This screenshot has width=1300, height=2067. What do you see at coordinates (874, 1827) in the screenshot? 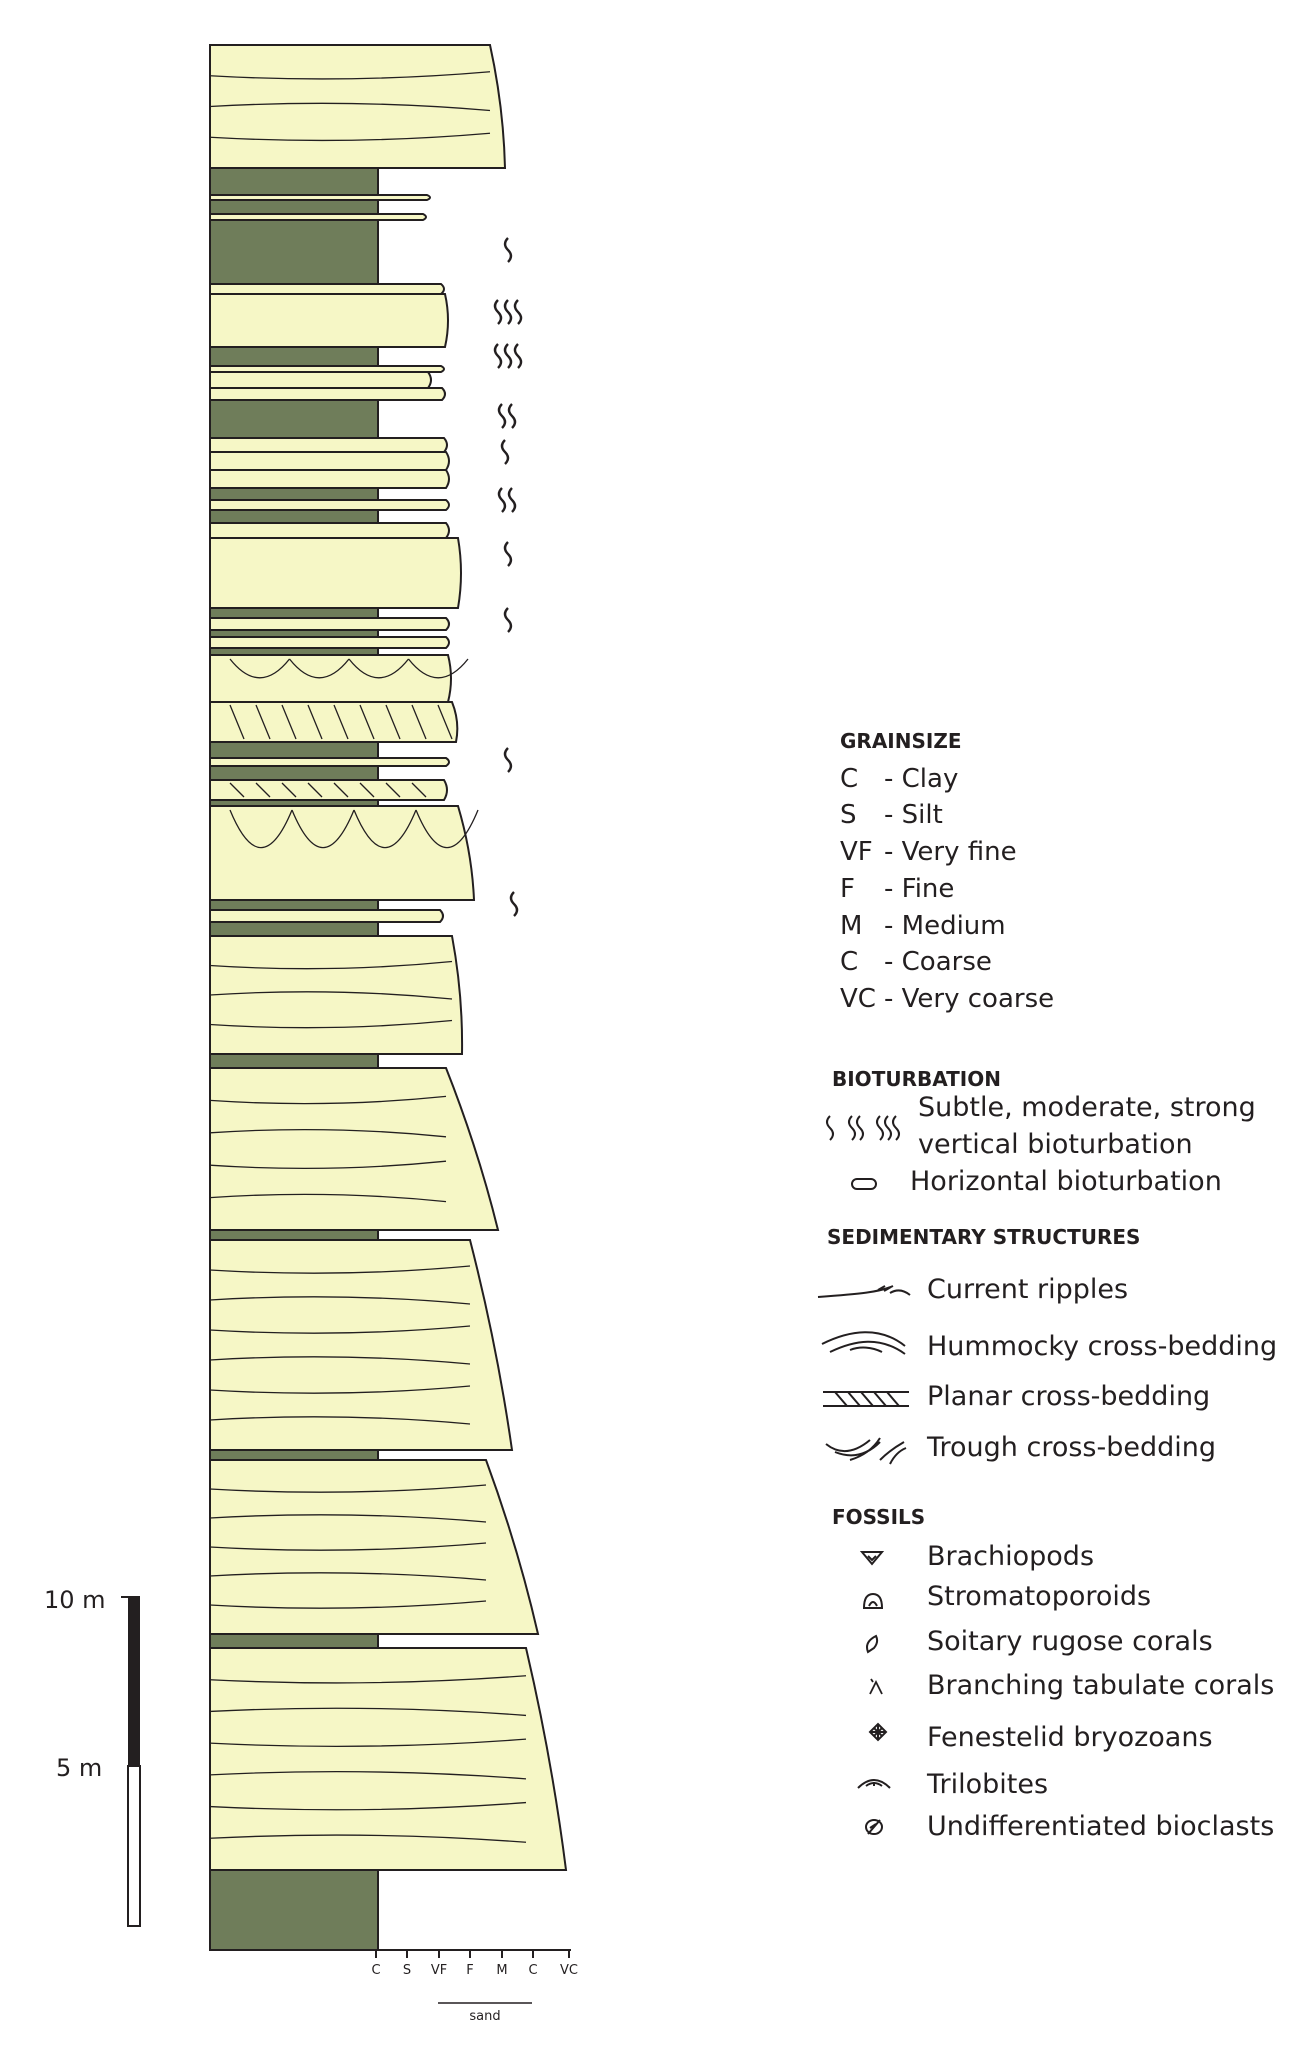
I see `bioclast-icon` at bounding box center [874, 1827].